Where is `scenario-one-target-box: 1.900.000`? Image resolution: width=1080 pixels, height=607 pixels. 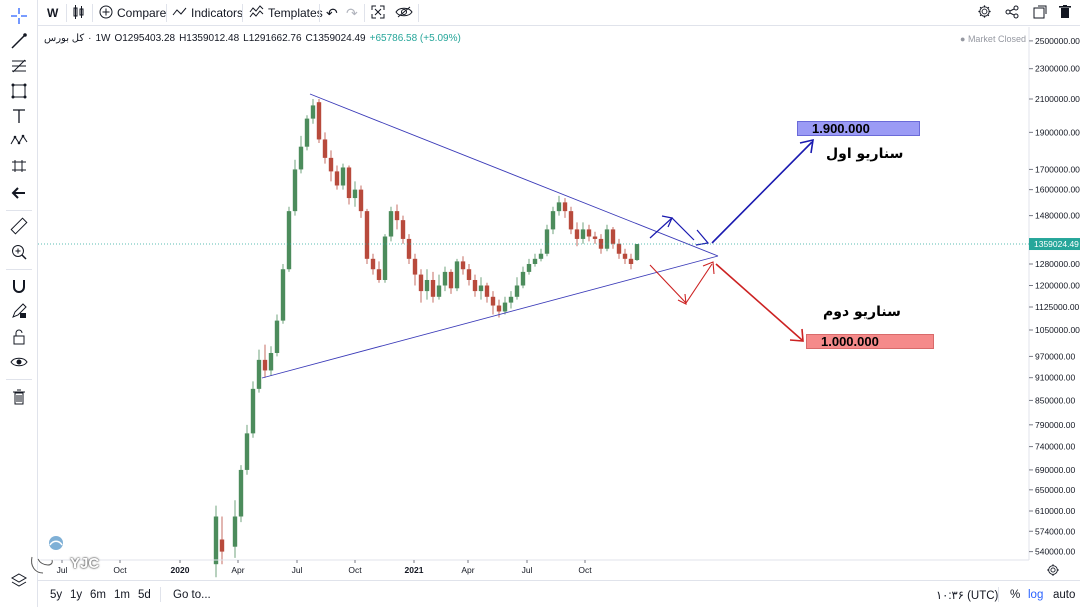 scenario-one-target-box: 1.900.000 is located at coordinates (858, 128).